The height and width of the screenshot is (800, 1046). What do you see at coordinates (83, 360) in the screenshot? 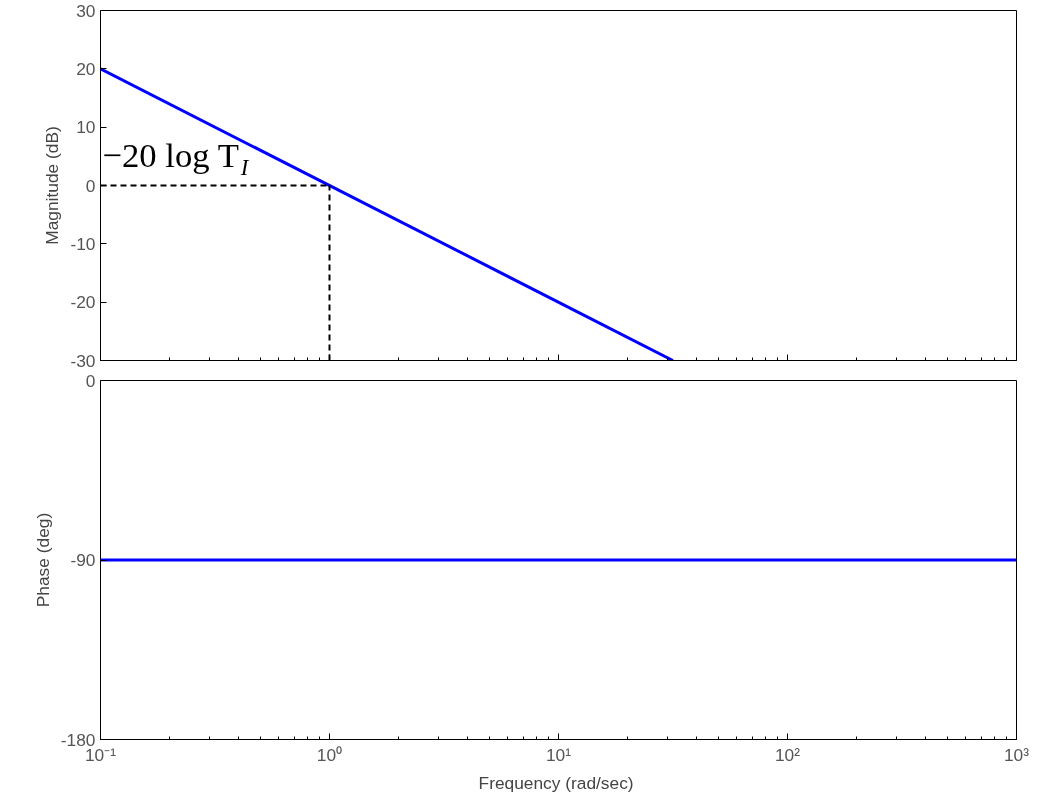
I see `y-tick-label: -30` at bounding box center [83, 360].